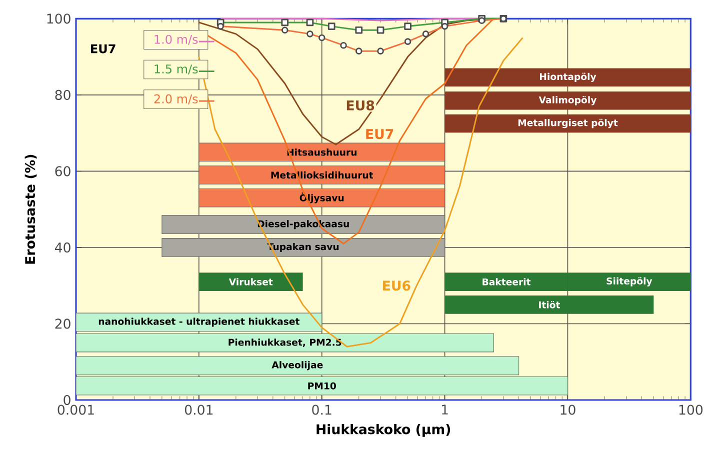 The image size is (706, 458). What do you see at coordinates (58, 19) in the screenshot?
I see `y-tick-label: 100` at bounding box center [58, 19].